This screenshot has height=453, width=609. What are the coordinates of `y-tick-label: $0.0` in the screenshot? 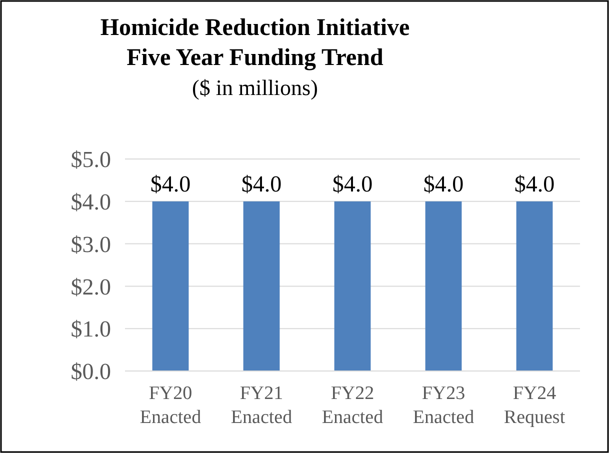 It's located at (90, 371).